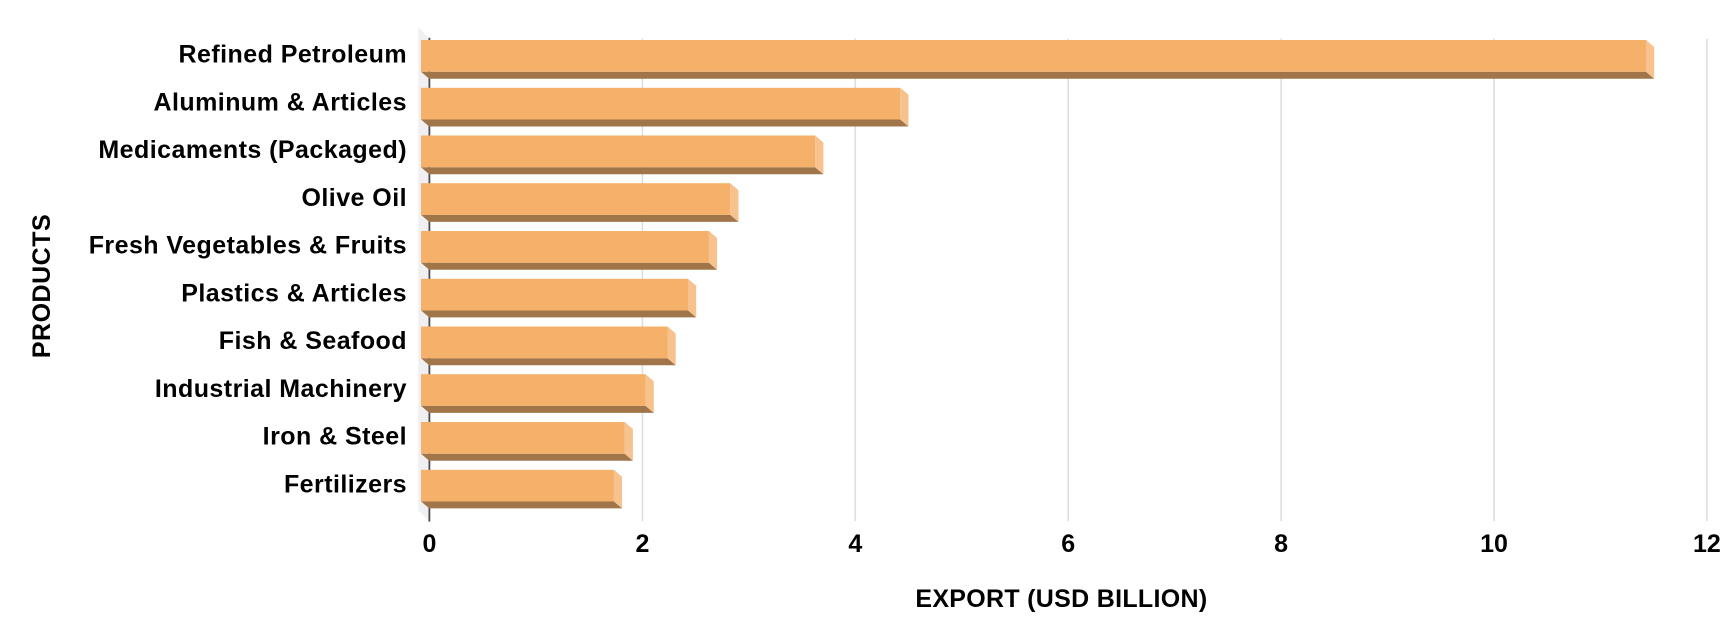 The width and height of the screenshot is (1736, 633). Describe the element at coordinates (1061, 599) in the screenshot. I see `svg-text: EXPORT (USD BILLION)` at that location.